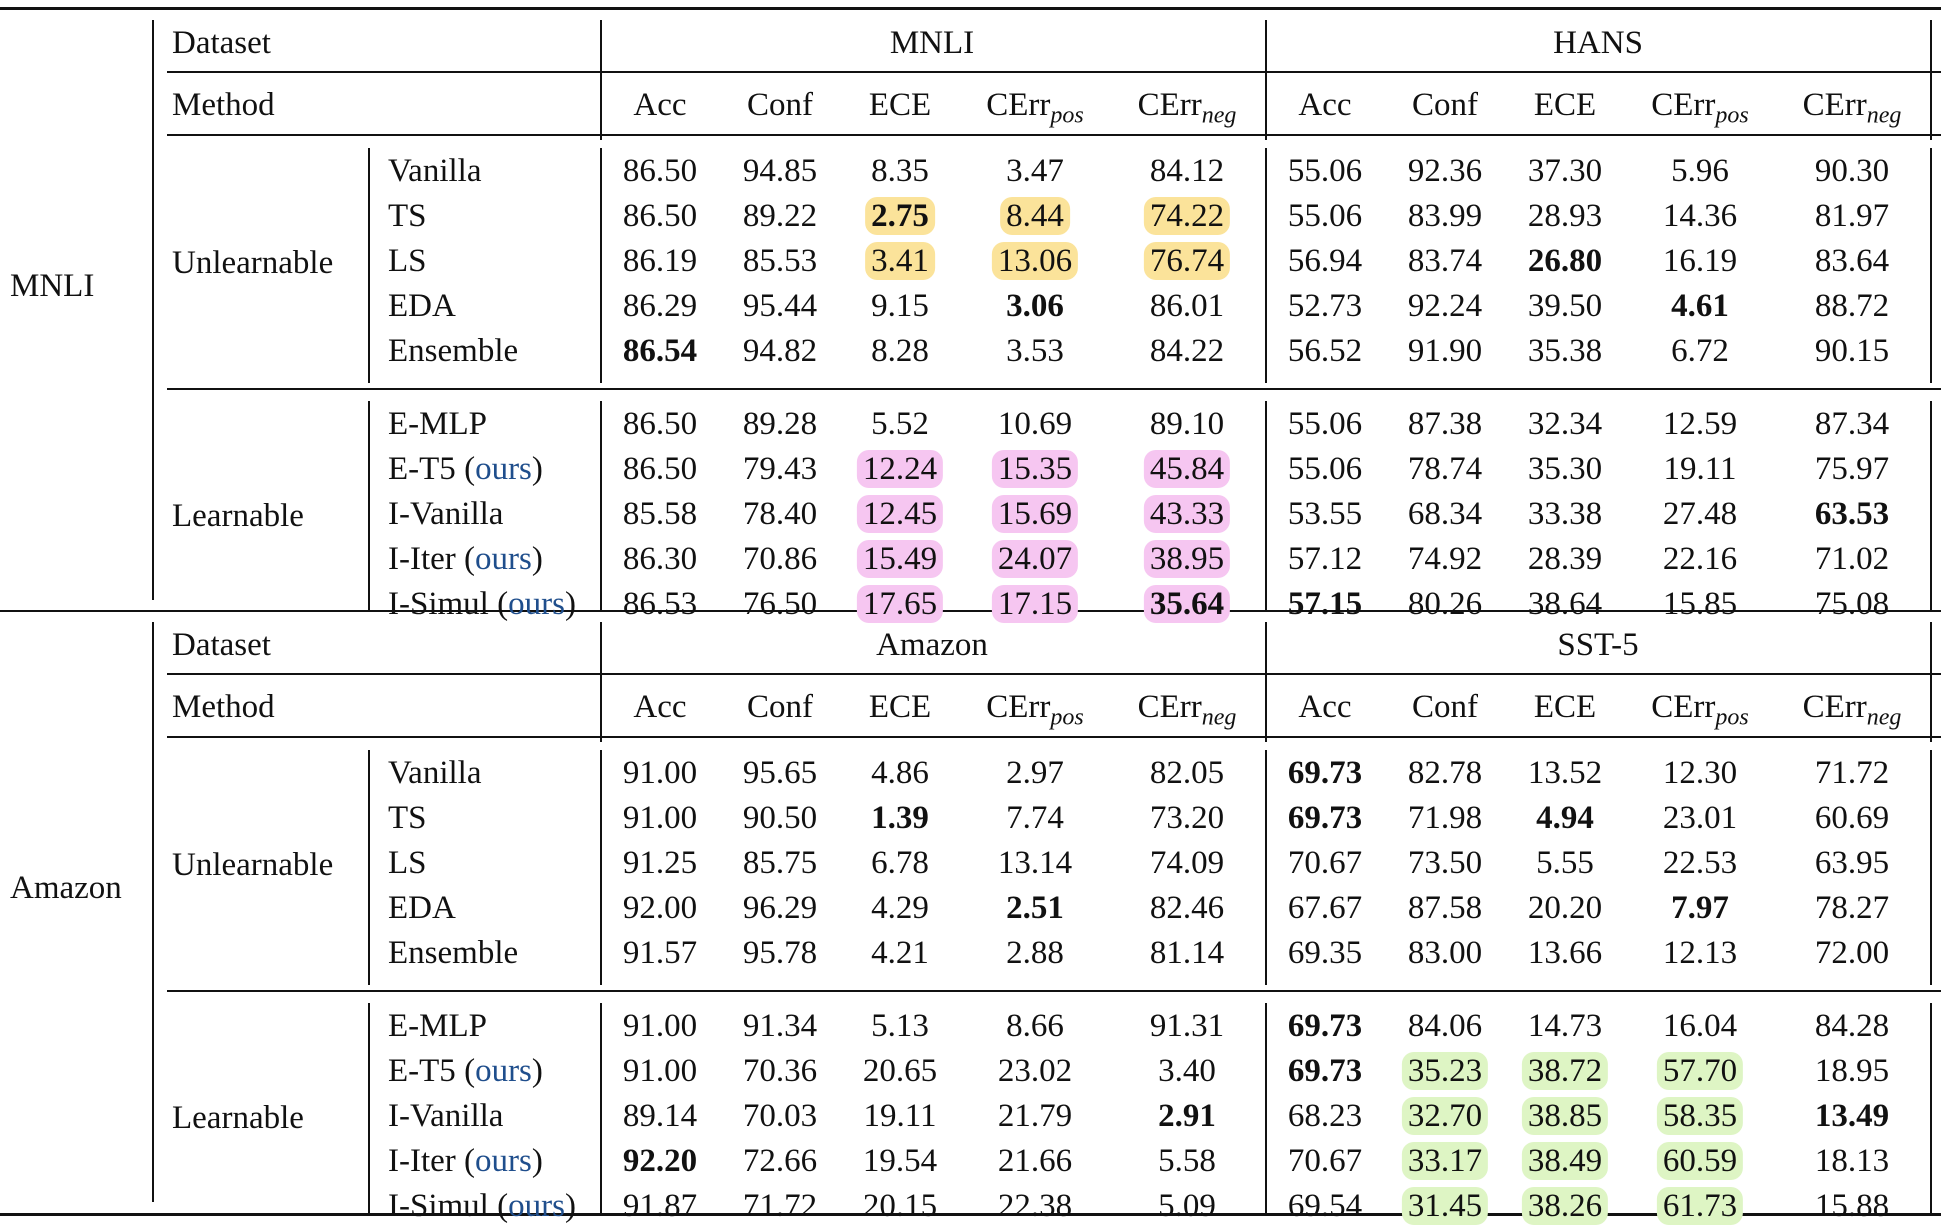  What do you see at coordinates (900, 1206) in the screenshot?
I see `value-cell: 20.15` at bounding box center [900, 1206].